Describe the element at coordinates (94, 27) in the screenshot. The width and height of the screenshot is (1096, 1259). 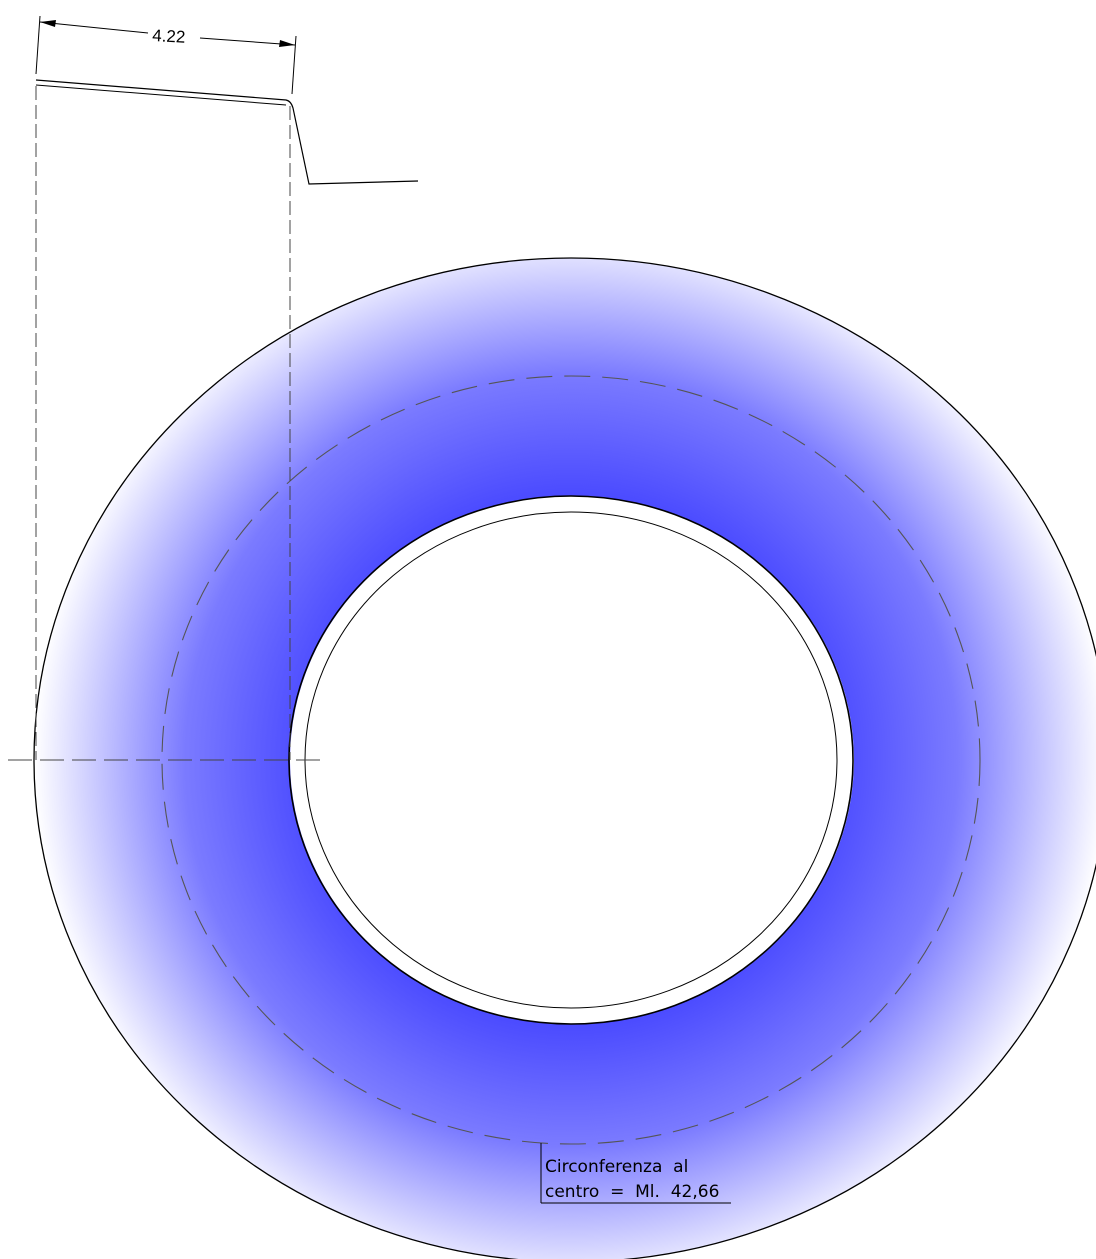
I see `dimension-line-left` at that location.